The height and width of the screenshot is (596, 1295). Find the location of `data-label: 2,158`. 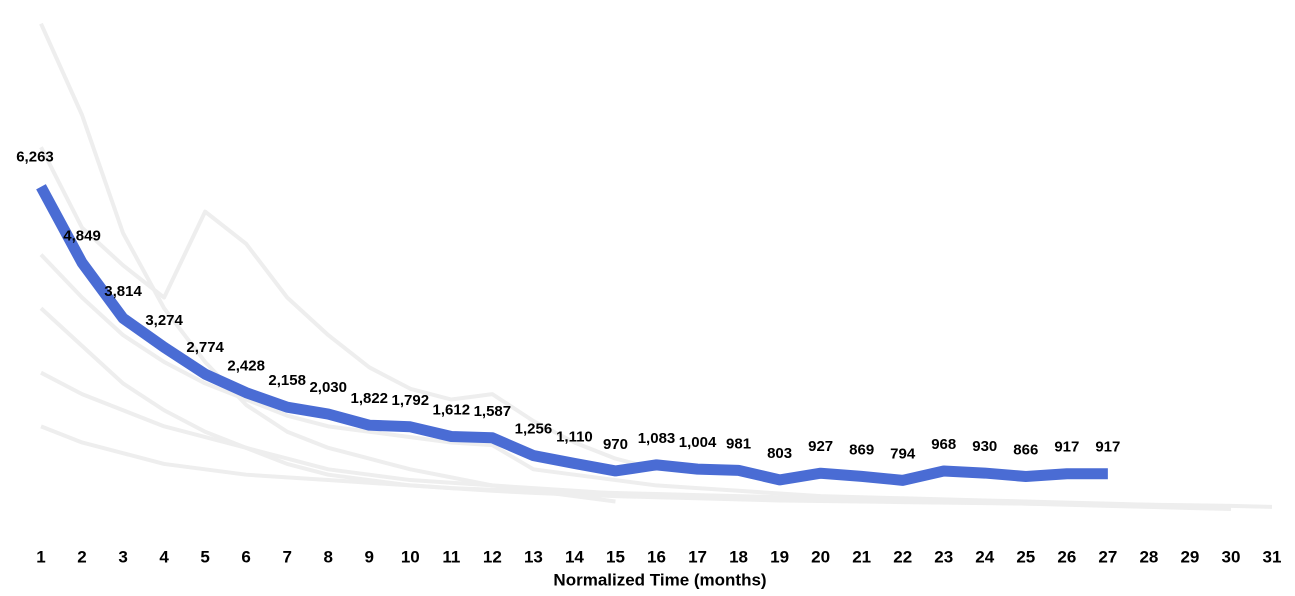

data-label: 2,158 is located at coordinates (287, 380).